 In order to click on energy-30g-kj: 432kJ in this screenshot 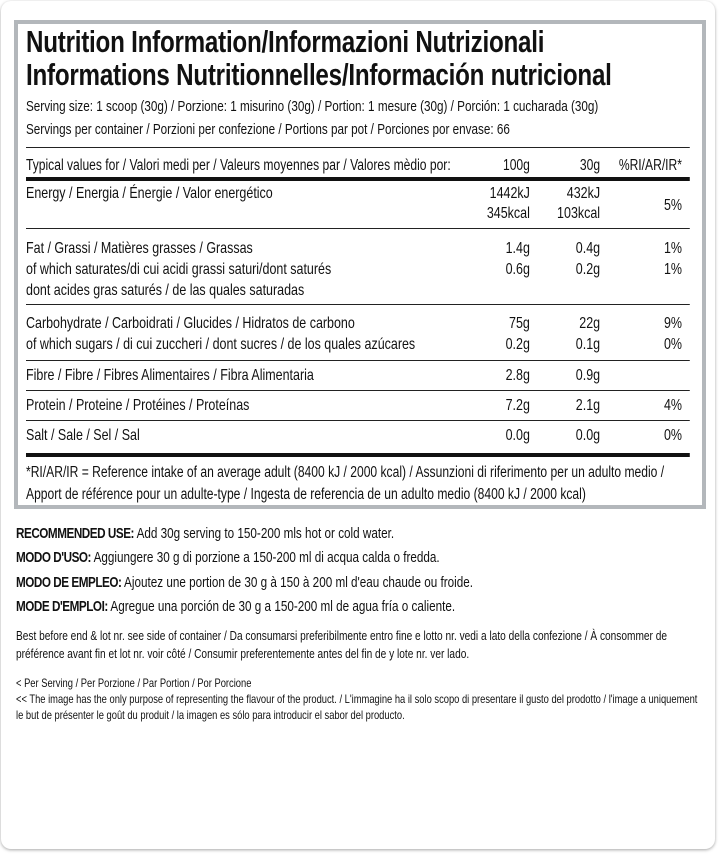, I will do `click(583, 193)`.